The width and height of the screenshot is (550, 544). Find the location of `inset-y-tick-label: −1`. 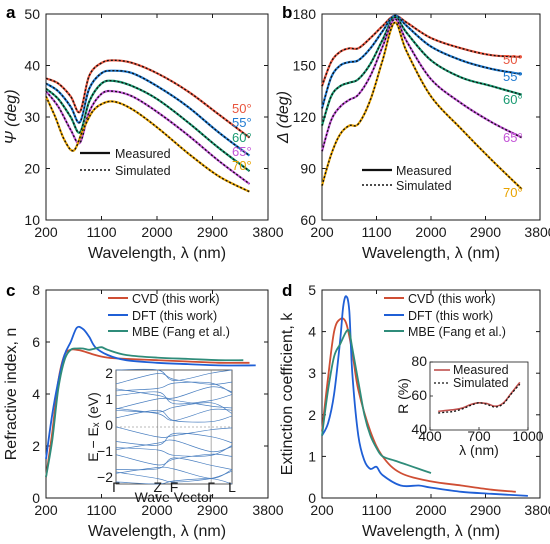

inset-y-tick-label: −1 is located at coordinates (105, 451).